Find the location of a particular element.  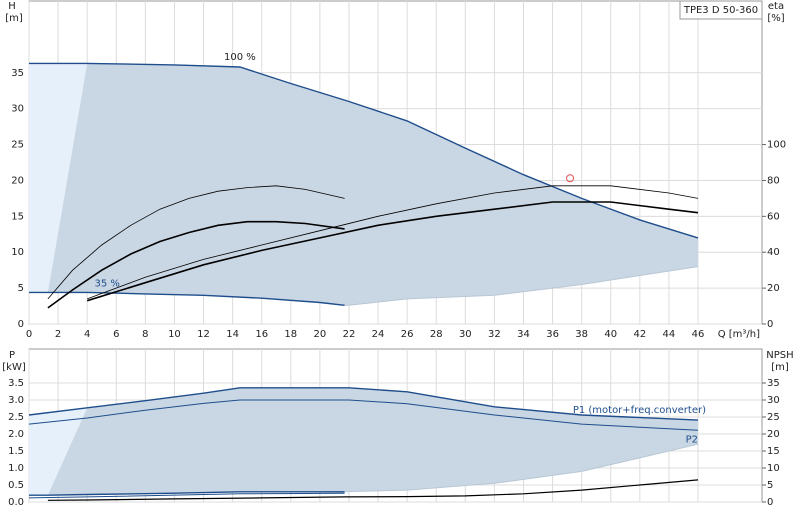

x-tick-label: 32 is located at coordinates (494, 334).